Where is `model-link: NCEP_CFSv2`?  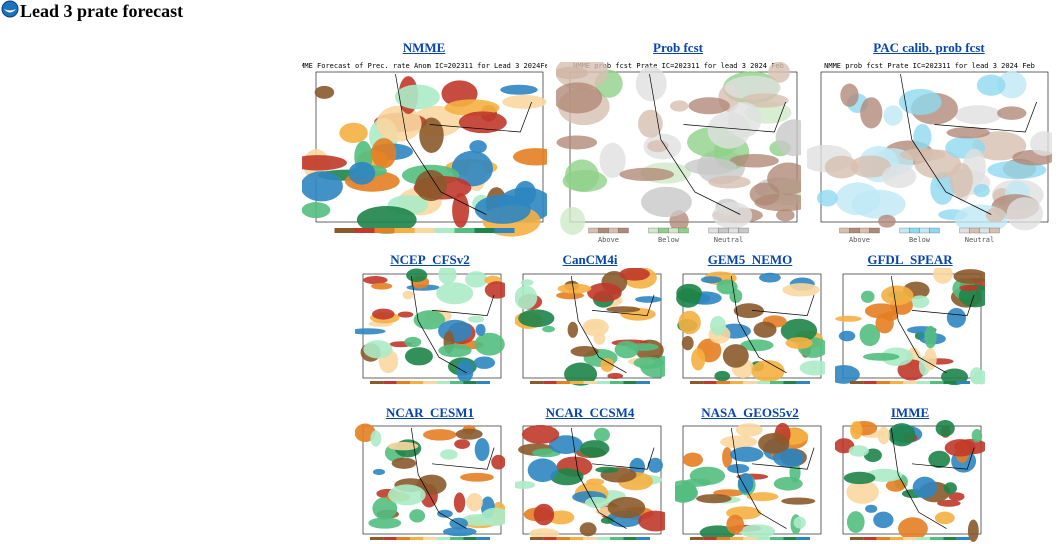
model-link: NCEP_CFSv2 is located at coordinates (430, 259).